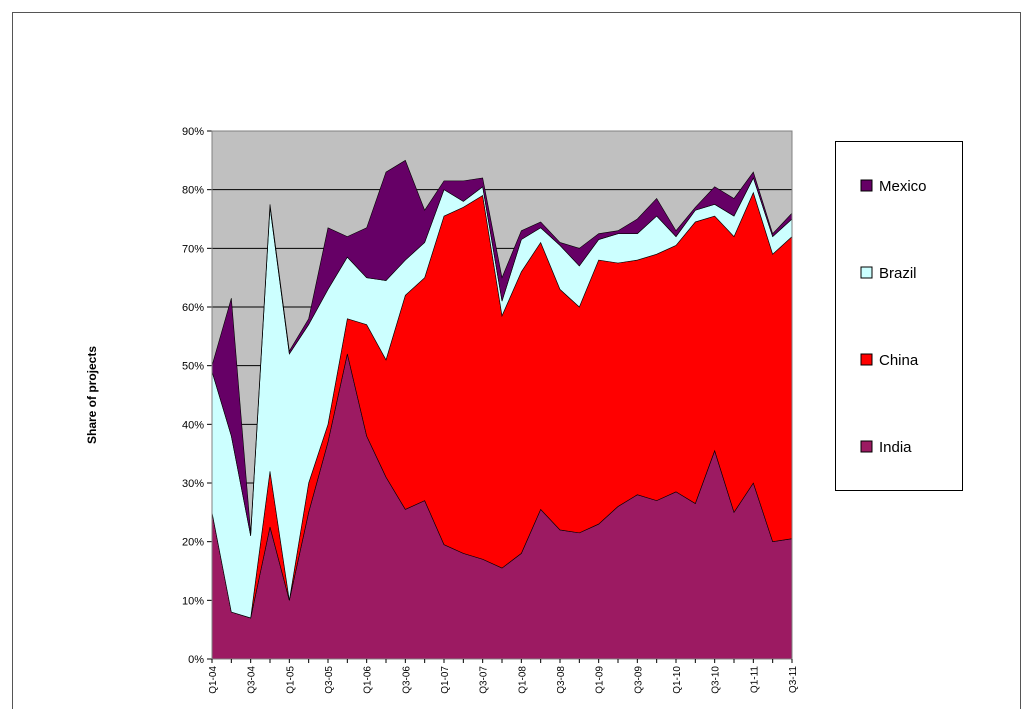  I want to click on x-tick-label: Q3-06, so click(406, 680).